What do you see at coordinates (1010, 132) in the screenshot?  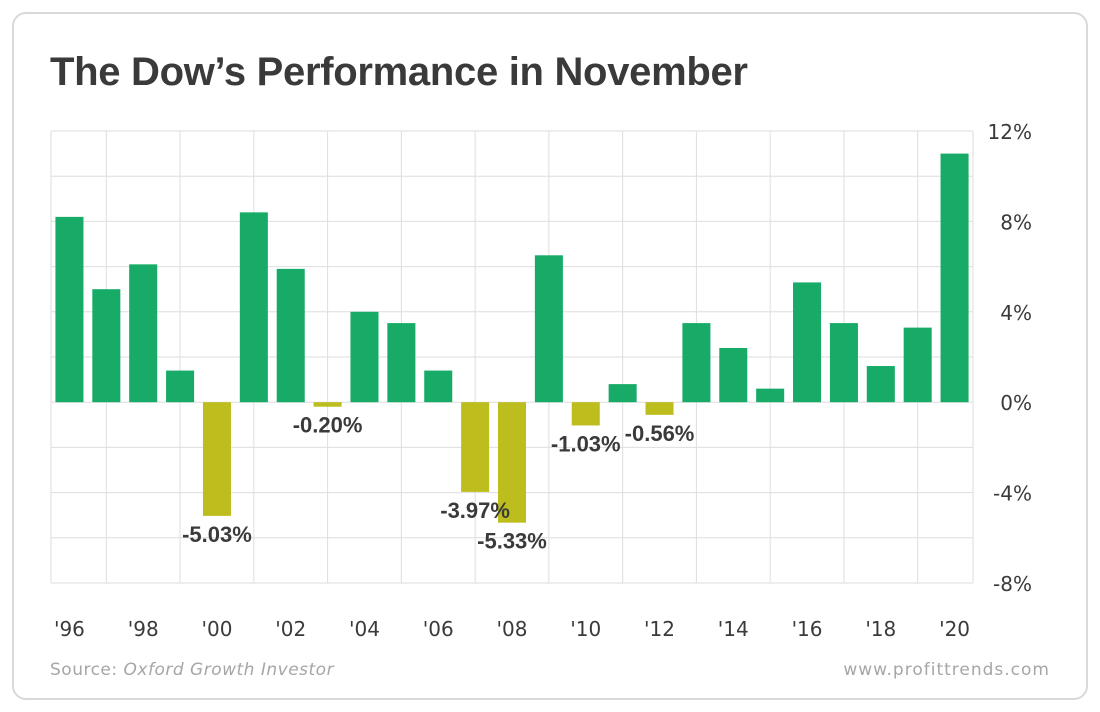 I see `y-tick-label: 12%` at bounding box center [1010, 132].